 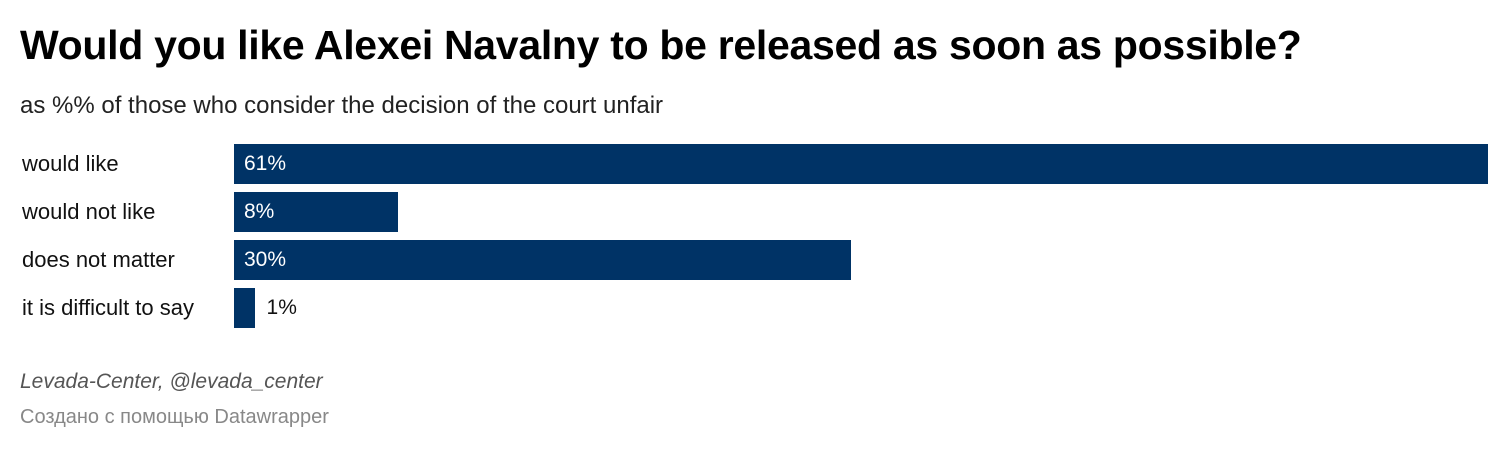 What do you see at coordinates (108, 307) in the screenshot?
I see `category-label: it is difficult to say` at bounding box center [108, 307].